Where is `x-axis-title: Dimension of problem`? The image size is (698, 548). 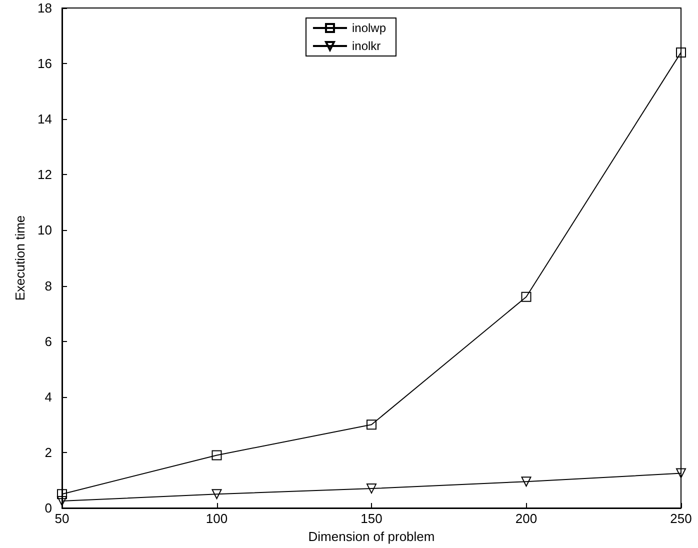
x-axis-title: Dimension of problem is located at coordinates (371, 536).